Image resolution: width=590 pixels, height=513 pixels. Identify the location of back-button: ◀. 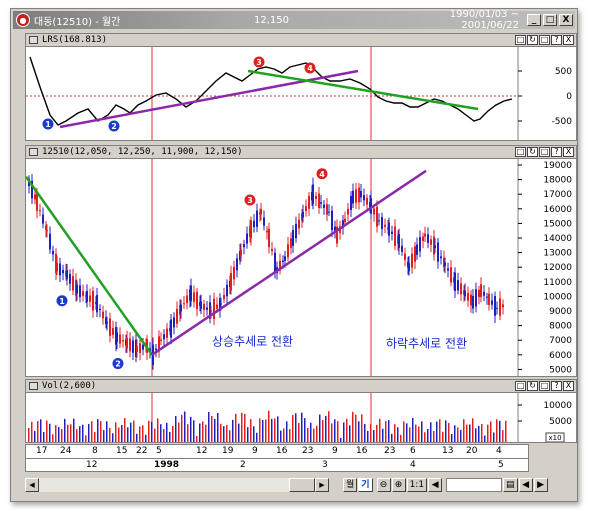
(525, 484).